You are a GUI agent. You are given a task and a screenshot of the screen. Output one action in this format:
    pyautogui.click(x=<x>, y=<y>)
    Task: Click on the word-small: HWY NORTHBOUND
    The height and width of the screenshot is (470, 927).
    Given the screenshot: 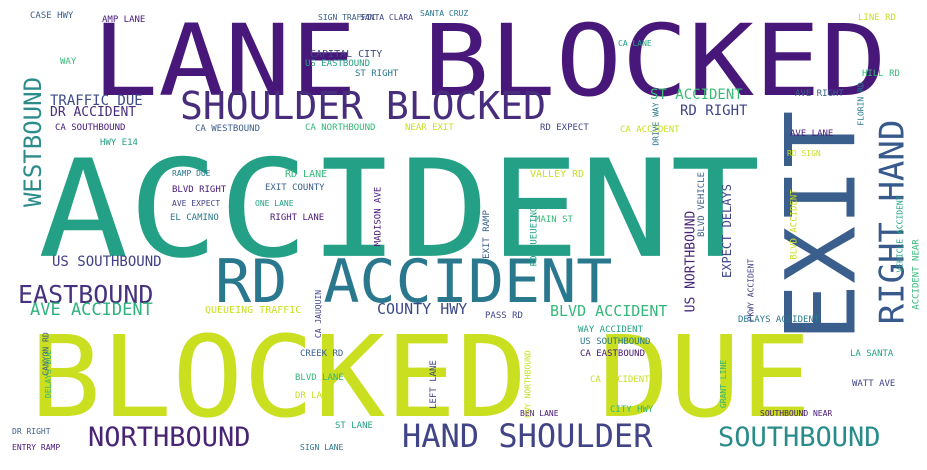 What is the action you would take?
    pyautogui.click(x=528, y=384)
    